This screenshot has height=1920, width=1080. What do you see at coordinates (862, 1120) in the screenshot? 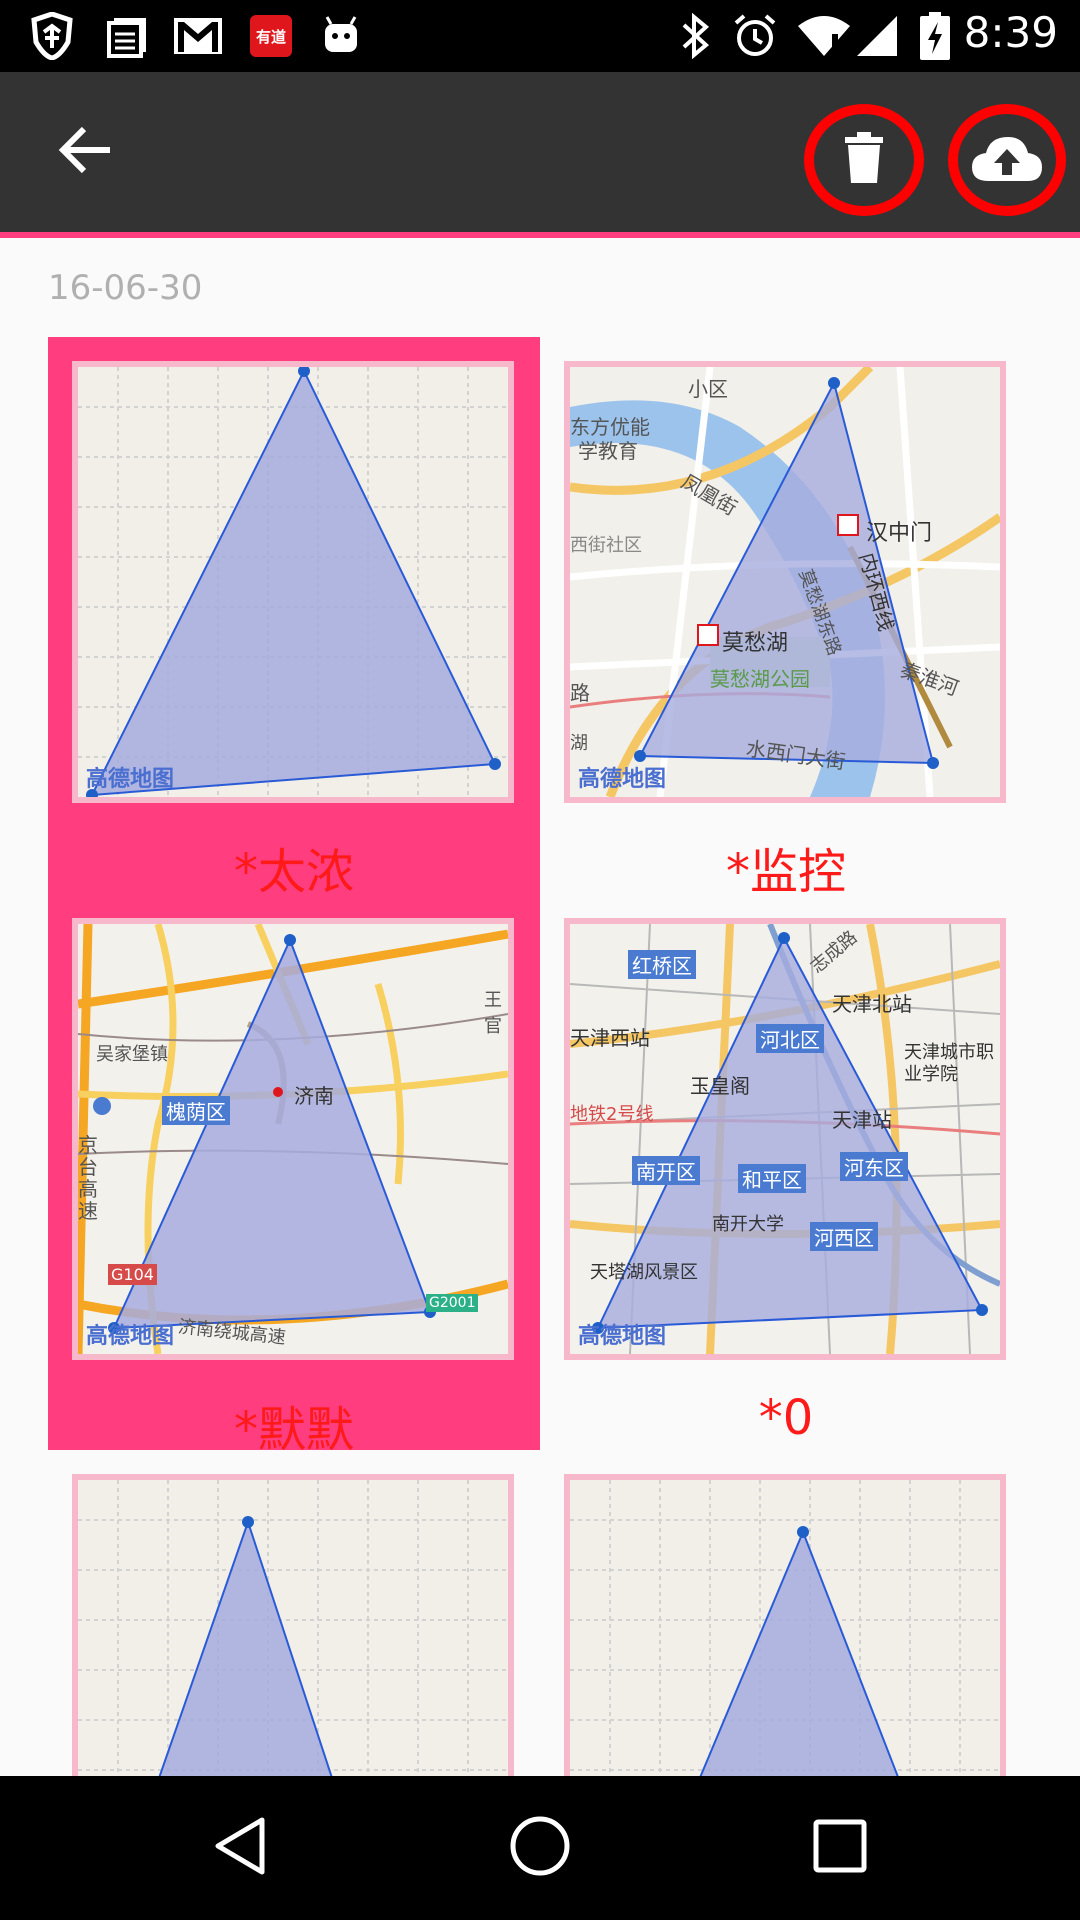
I see `map-label: 天津站` at bounding box center [862, 1120].